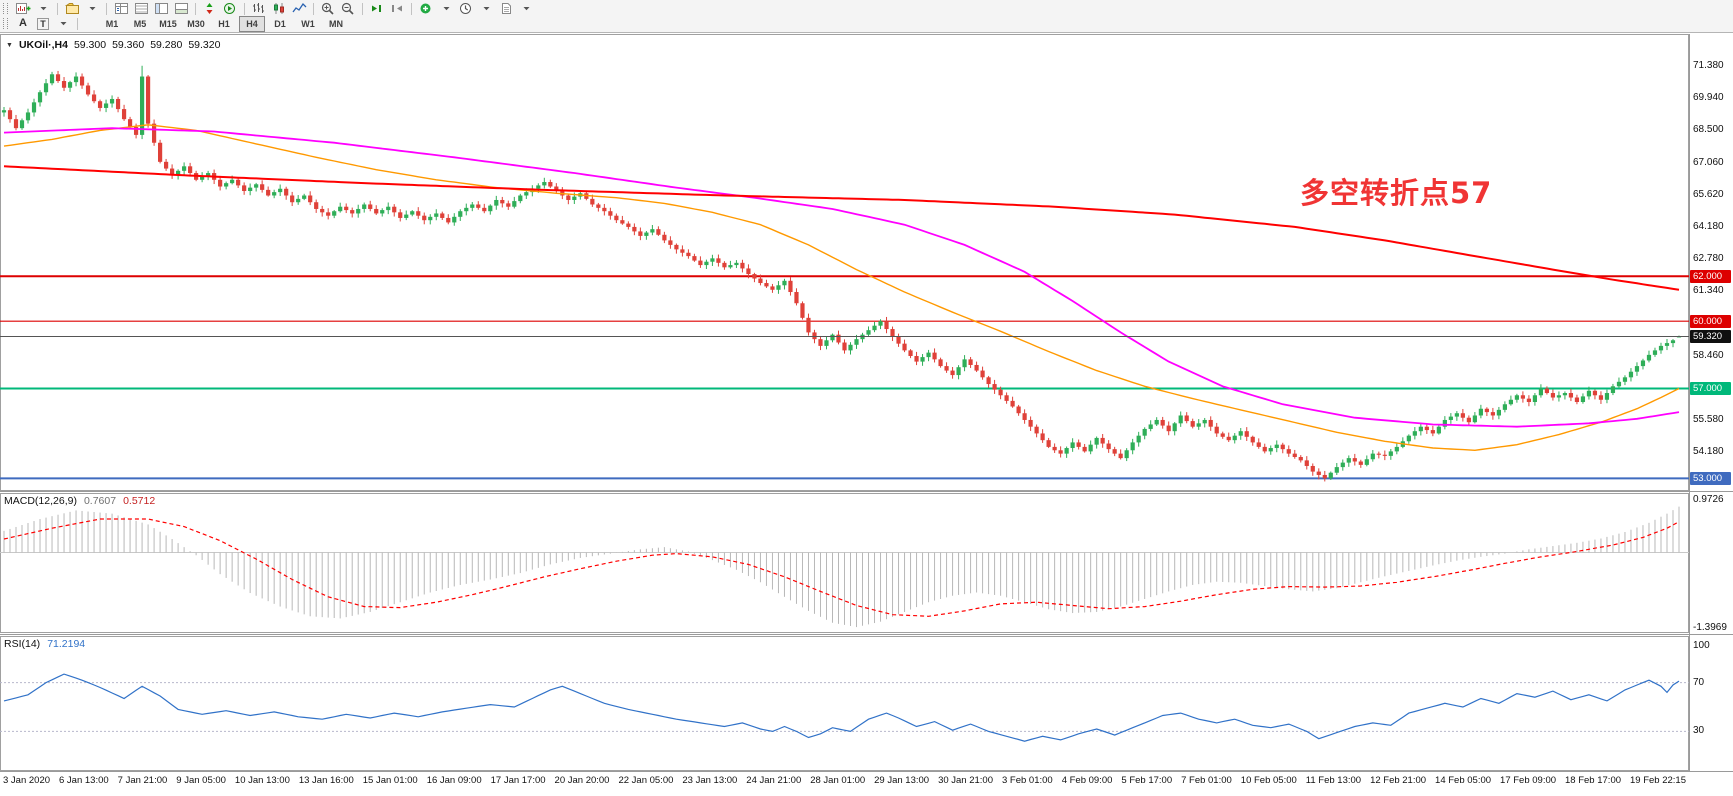  Describe the element at coordinates (121, 8) in the screenshot. I see `market-watch-button` at that location.